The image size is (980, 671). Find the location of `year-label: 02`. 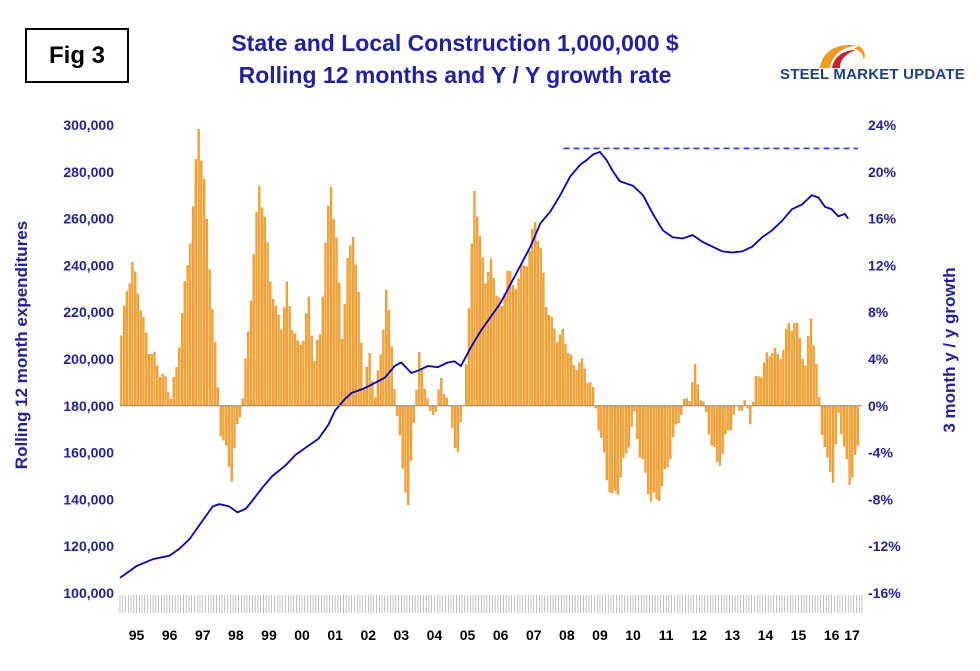

year-label: 02 is located at coordinates (368, 635).